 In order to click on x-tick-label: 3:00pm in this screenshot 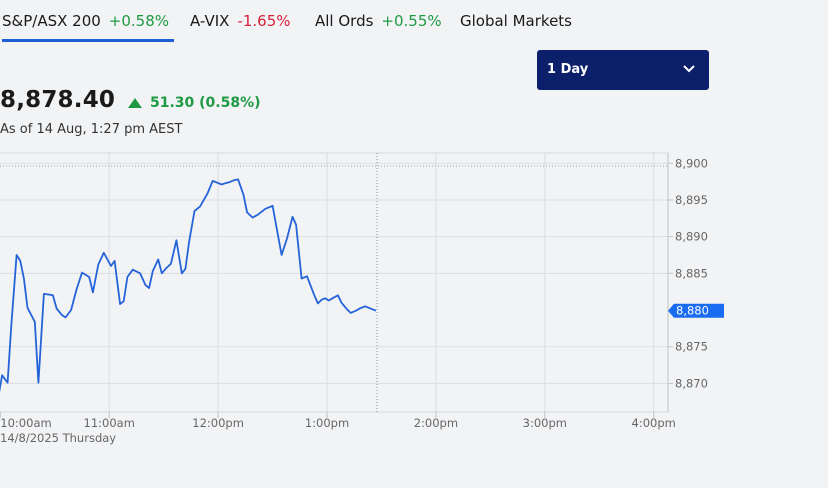, I will do `click(545, 423)`.